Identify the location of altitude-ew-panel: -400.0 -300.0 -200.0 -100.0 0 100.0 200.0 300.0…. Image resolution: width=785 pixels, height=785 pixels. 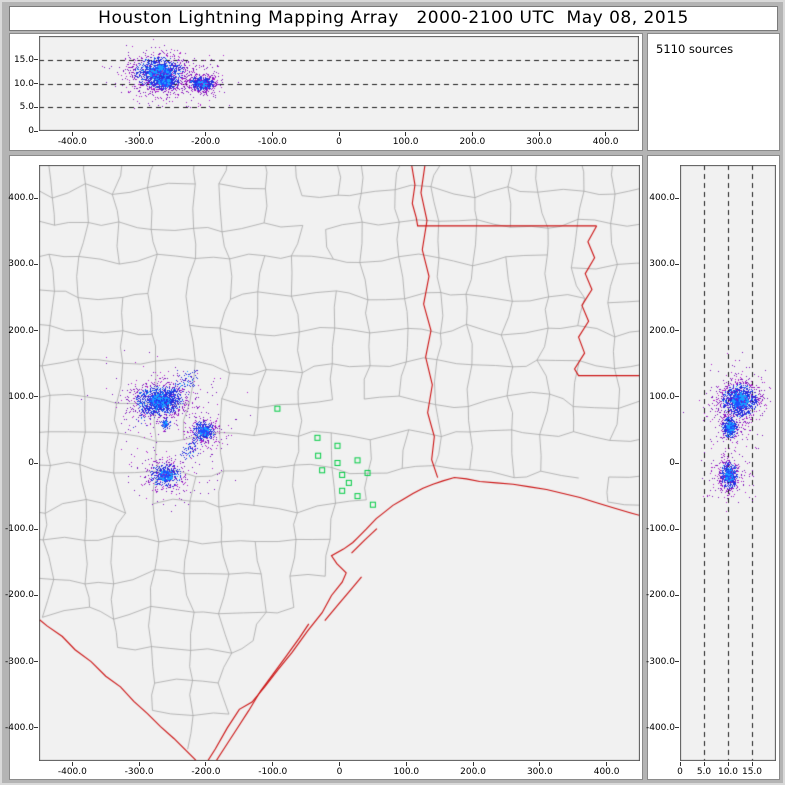
(326, 92).